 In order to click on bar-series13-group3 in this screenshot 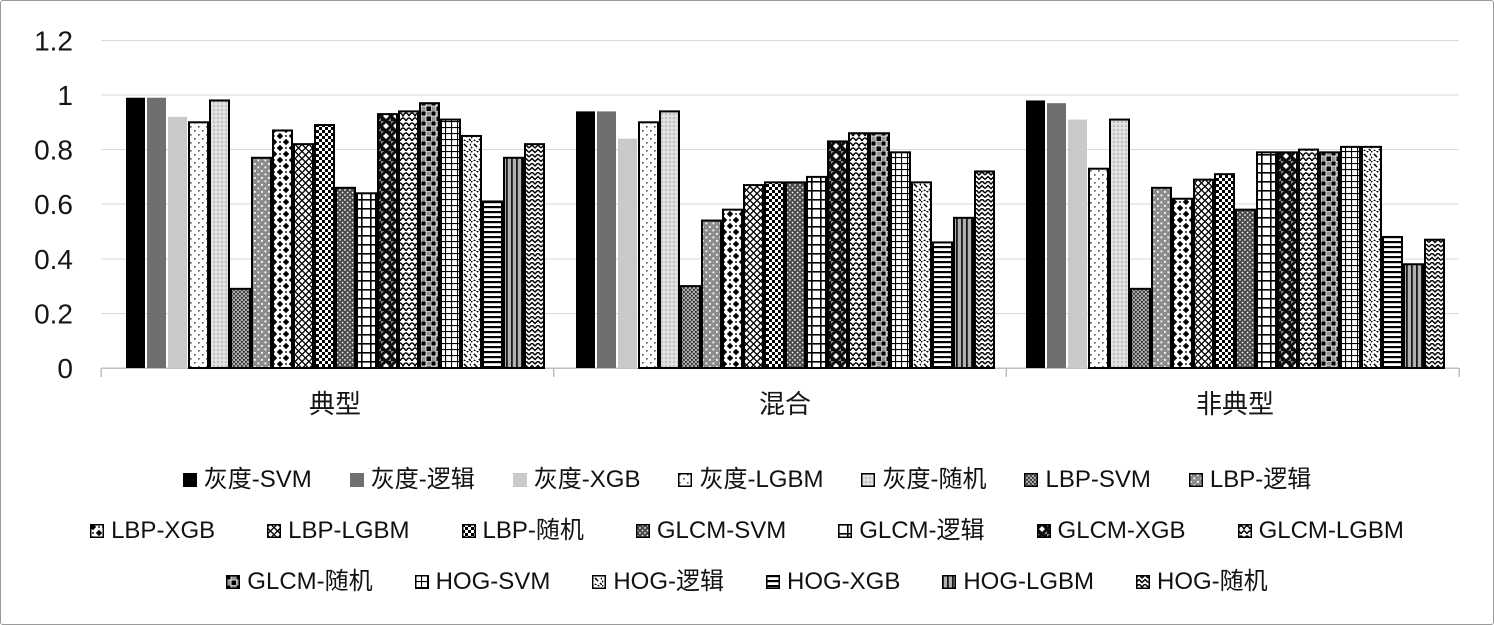, I will do `click(1287, 260)`.